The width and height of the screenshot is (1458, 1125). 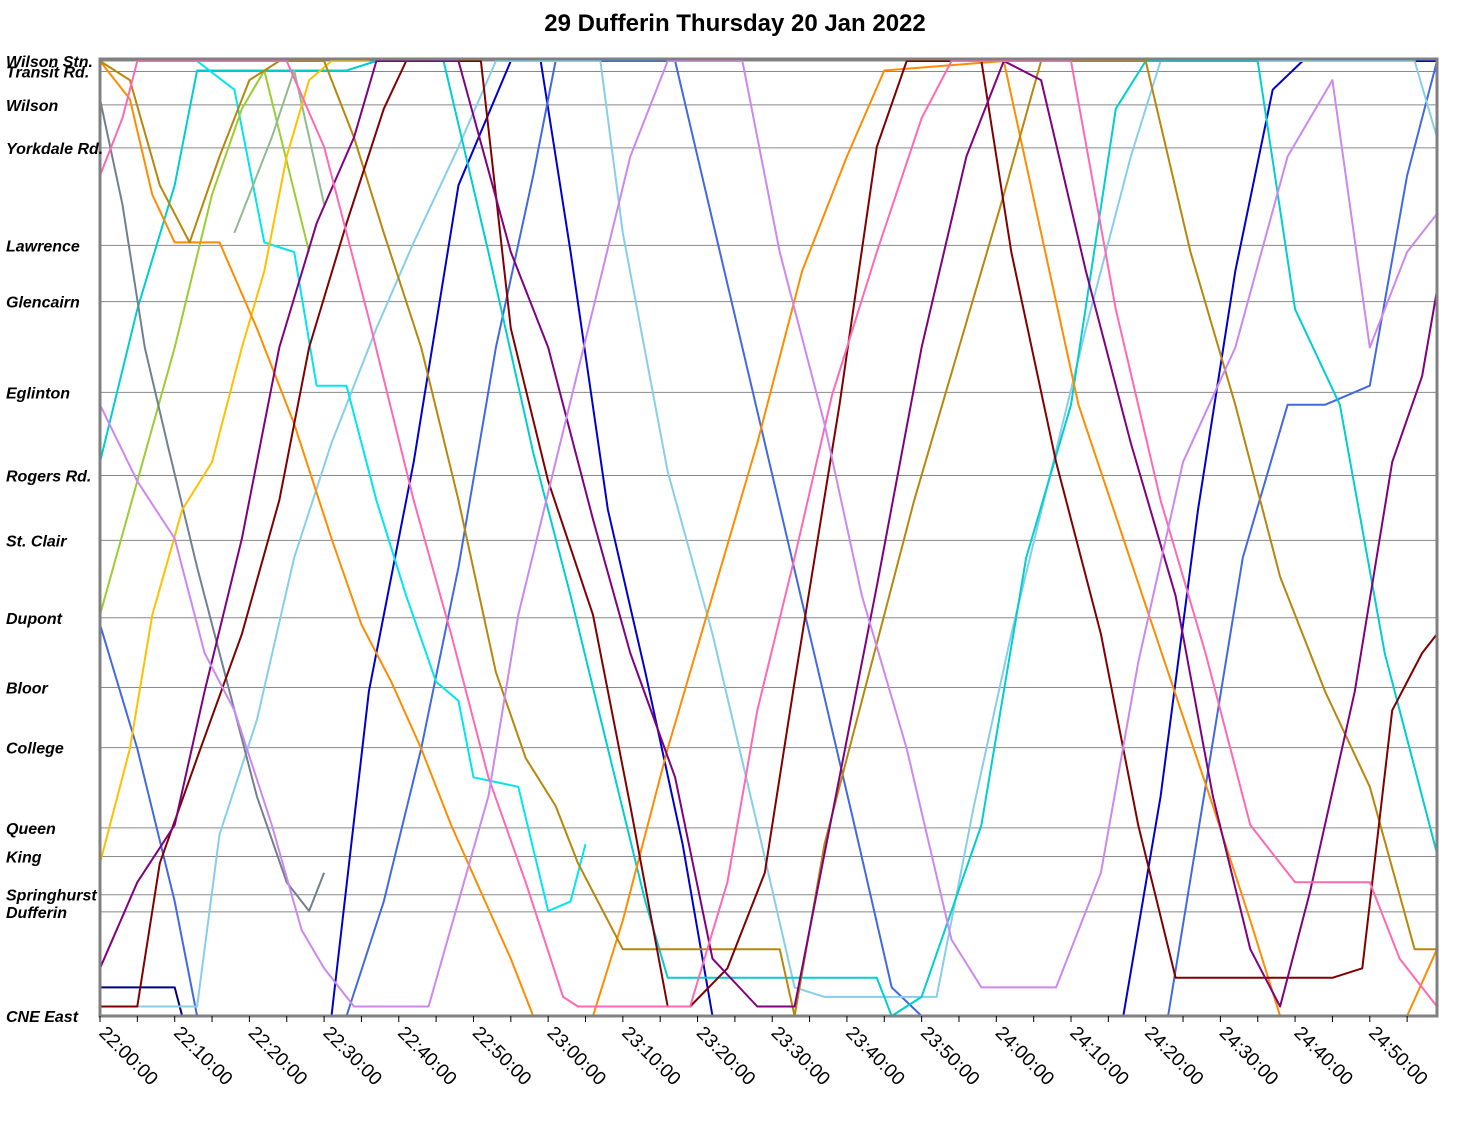 I want to click on x-tick-label: 22:50:00, so click(x=501, y=1056).